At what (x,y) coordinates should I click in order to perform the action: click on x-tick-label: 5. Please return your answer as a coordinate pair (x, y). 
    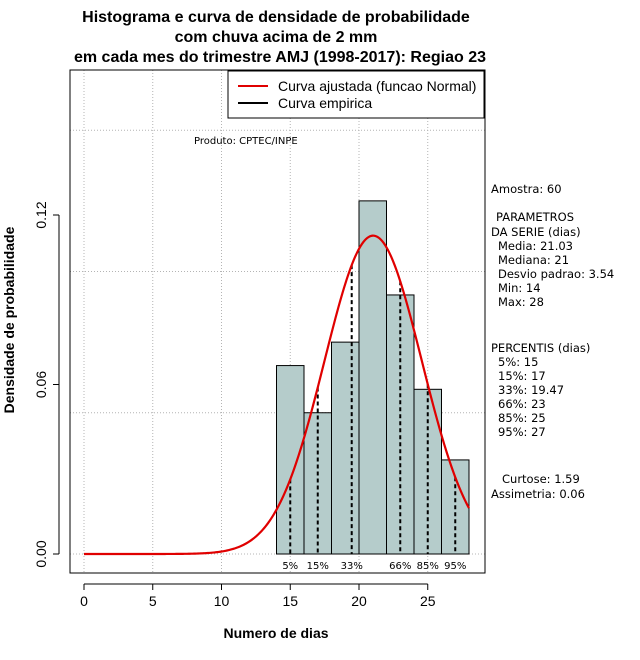
    Looking at the image, I should click on (153, 601).